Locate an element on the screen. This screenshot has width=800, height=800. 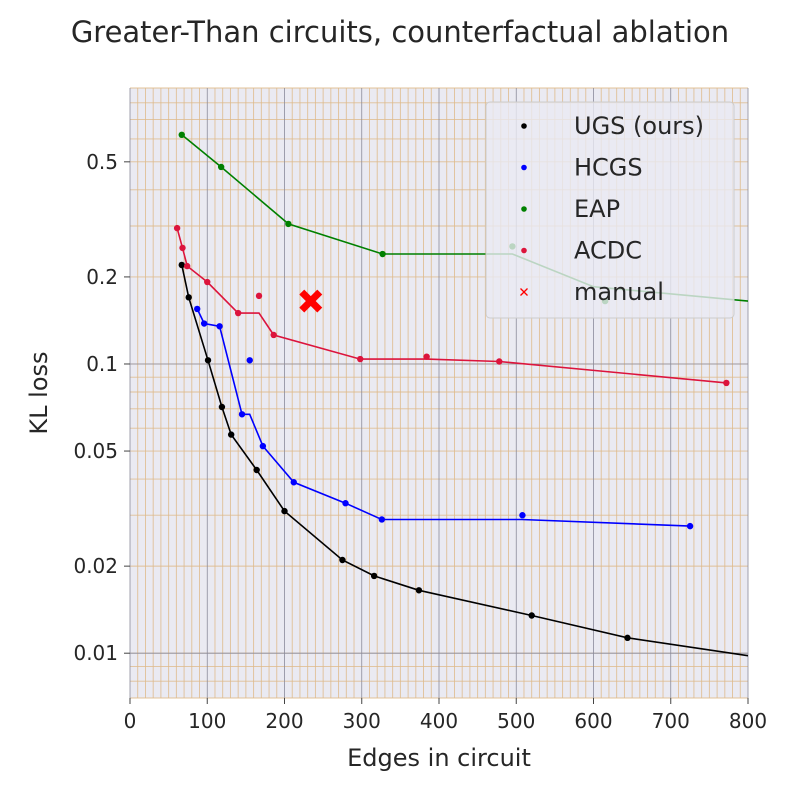
y-tick-label: 0.2 is located at coordinates (102, 277).